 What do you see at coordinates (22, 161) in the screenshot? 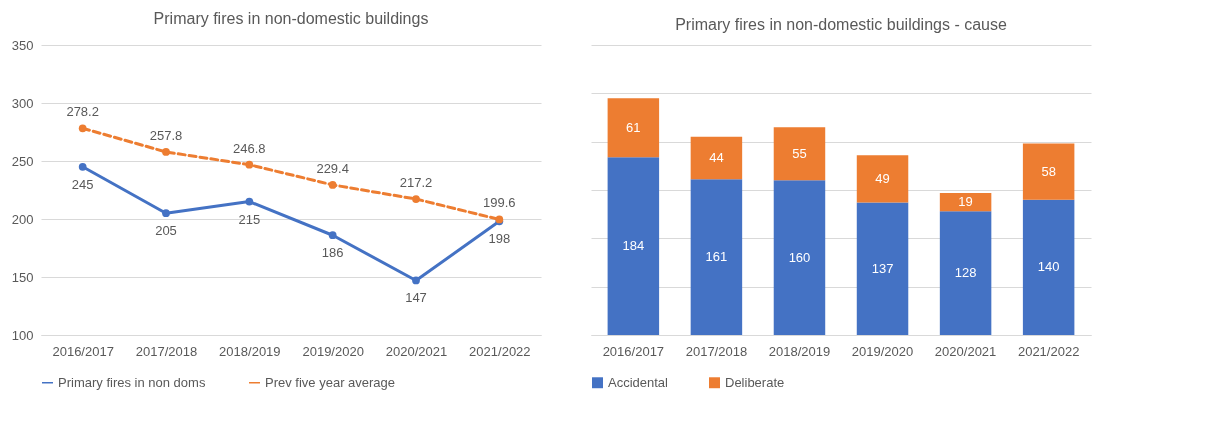
I see `y-tick-label: 250` at bounding box center [22, 161].